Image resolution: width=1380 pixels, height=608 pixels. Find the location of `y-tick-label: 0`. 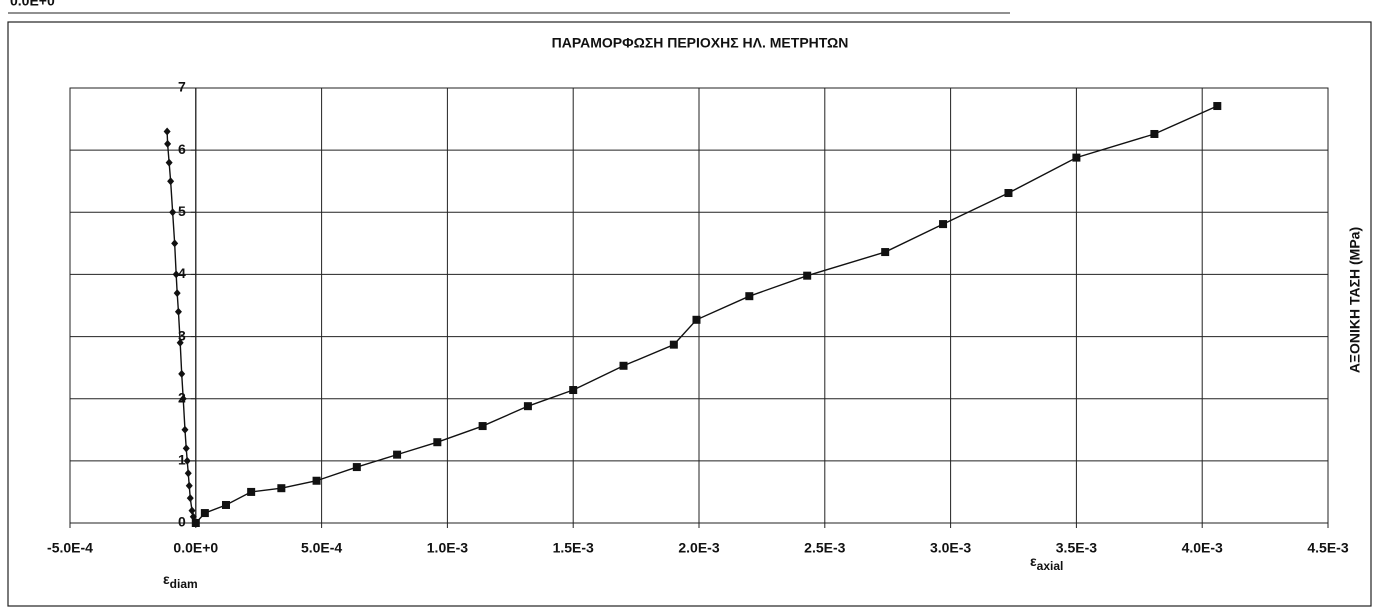

y-tick-label: 0 is located at coordinates (182, 522).